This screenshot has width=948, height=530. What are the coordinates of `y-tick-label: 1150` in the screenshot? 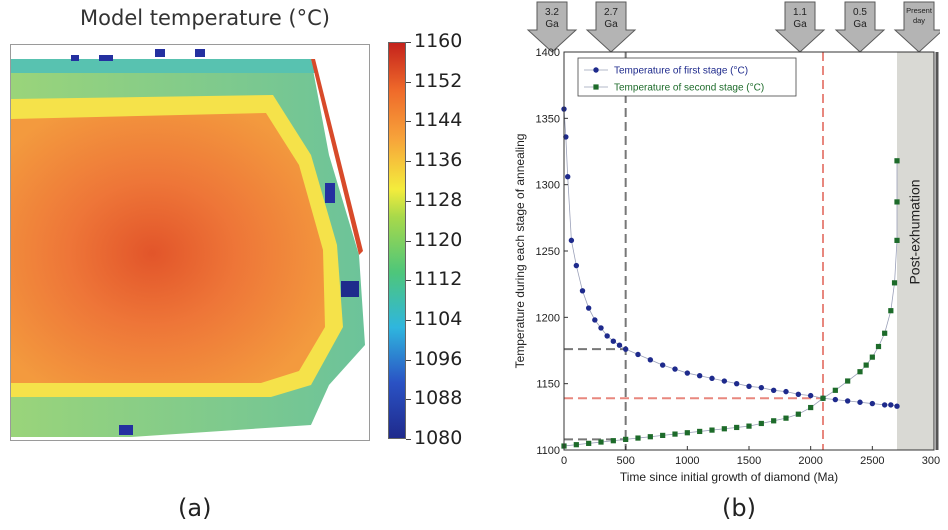 It's located at (548, 385).